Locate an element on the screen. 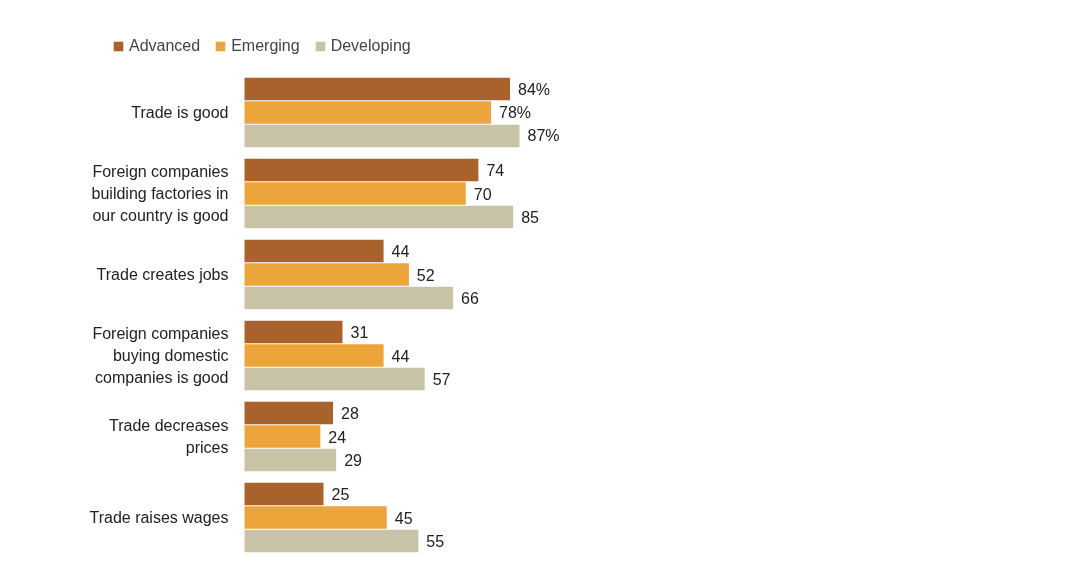 This screenshot has height=576, width=1078. data-label: 45 is located at coordinates (403, 518).